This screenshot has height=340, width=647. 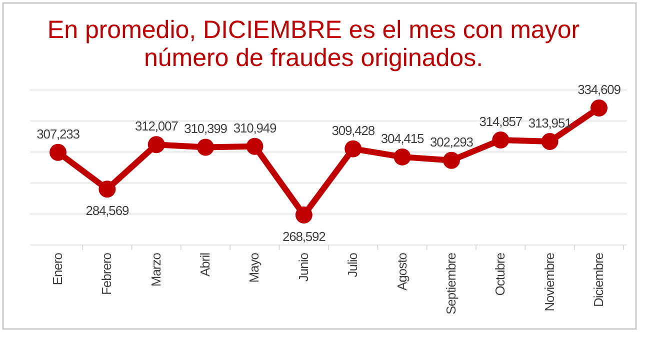 What do you see at coordinates (402, 271) in the screenshot?
I see `x-tick-label: Agosto` at bounding box center [402, 271].